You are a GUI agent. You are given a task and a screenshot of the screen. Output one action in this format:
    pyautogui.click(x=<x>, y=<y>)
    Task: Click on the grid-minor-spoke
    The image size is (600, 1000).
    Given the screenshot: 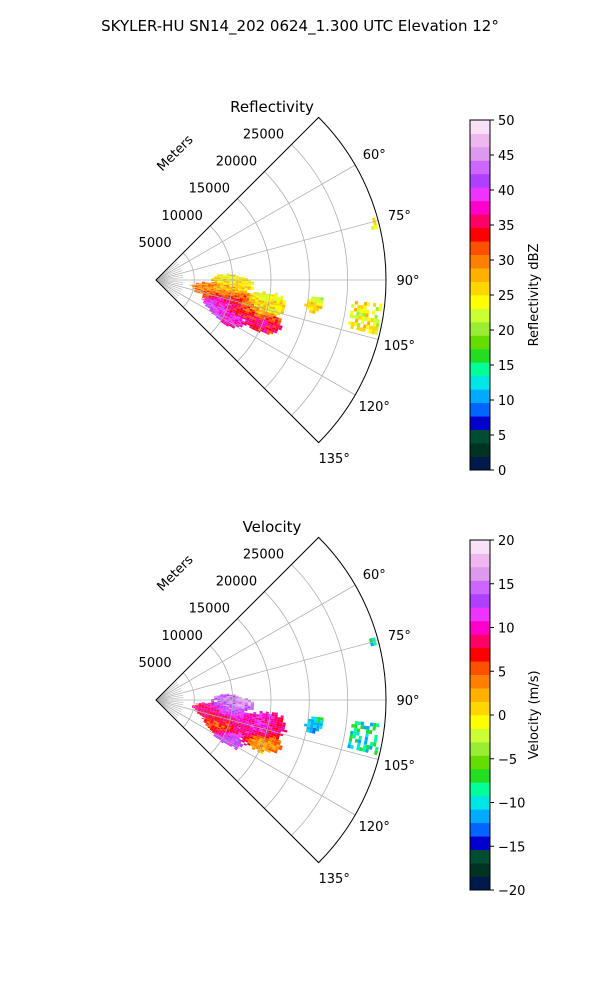 What is the action you would take?
    pyautogui.click(x=169, y=281)
    